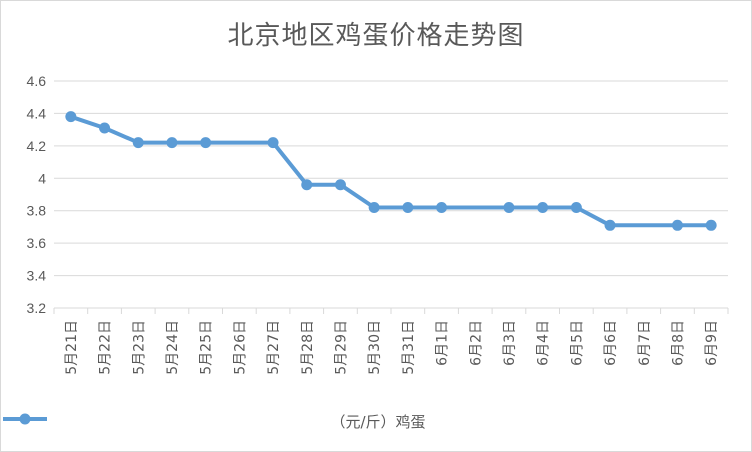 The height and width of the screenshot is (452, 752). What do you see at coordinates (611, 343) in the screenshot?
I see `x-tick-label: 6月6日` at bounding box center [611, 343].